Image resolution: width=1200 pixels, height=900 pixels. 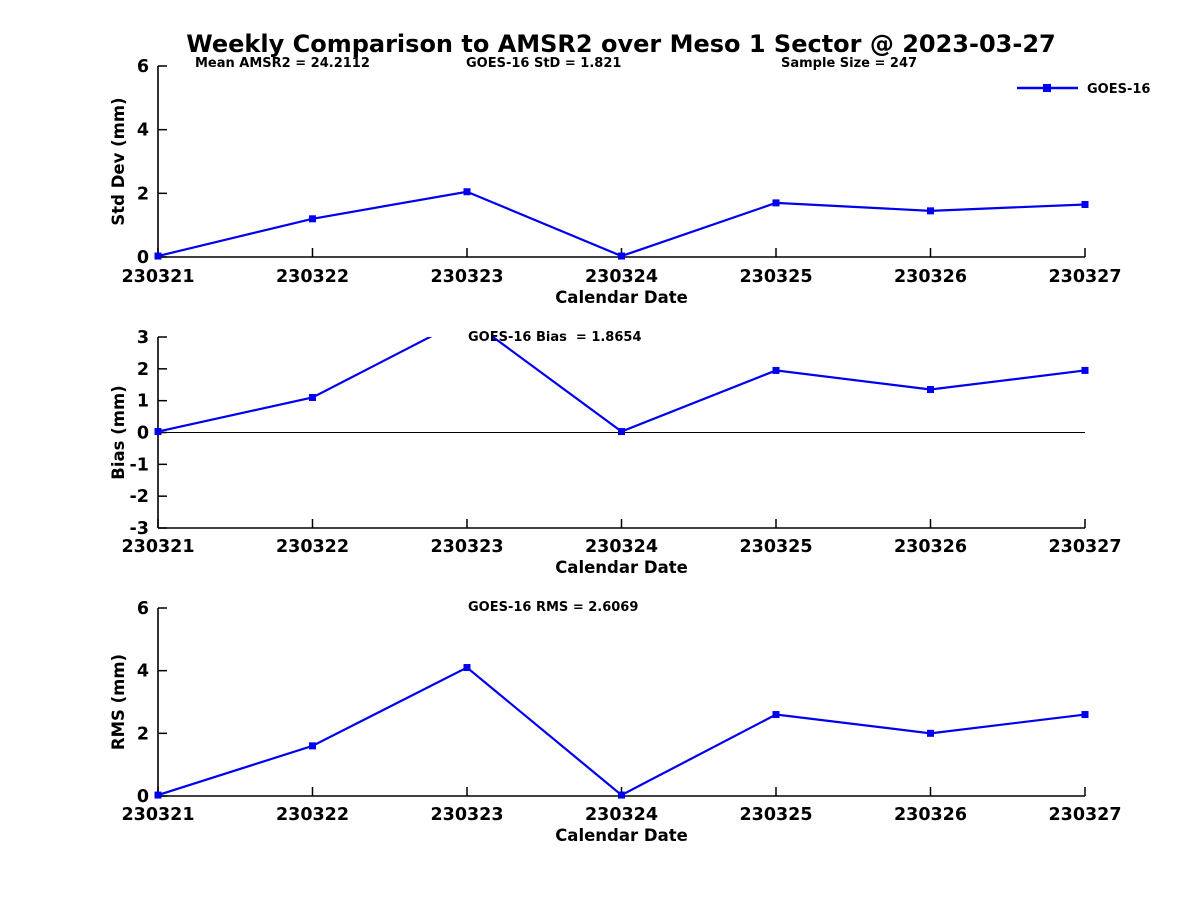 I want to click on sp1-y-tick-label: 6, so click(x=143, y=67).